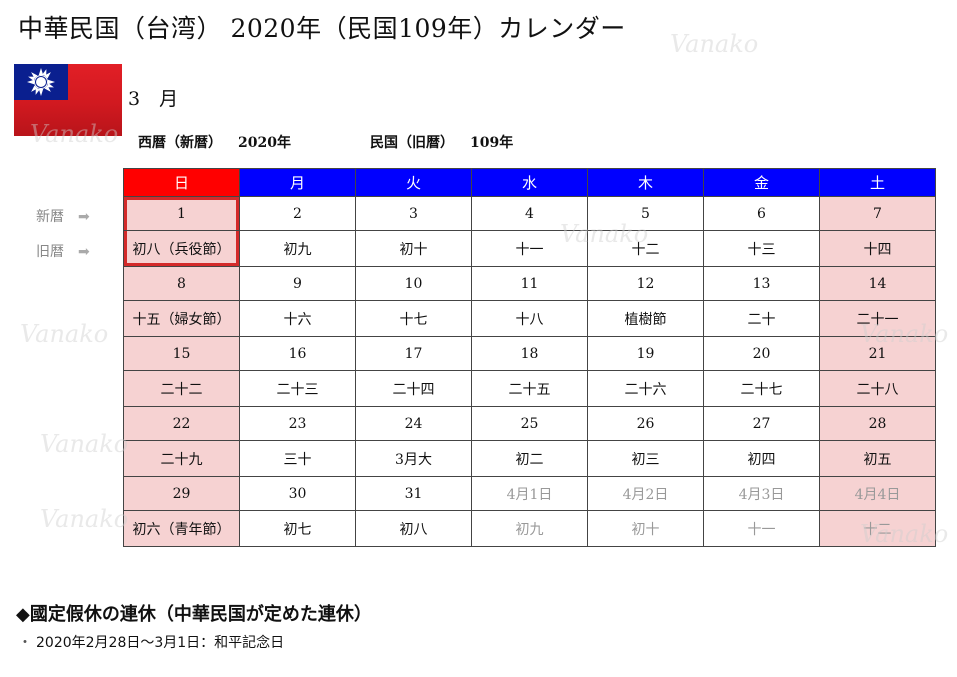  I want to click on week-old-calendar-row: 初八（兵役節） 初九 初十 十一 十二 十三 十四, so click(529, 248).